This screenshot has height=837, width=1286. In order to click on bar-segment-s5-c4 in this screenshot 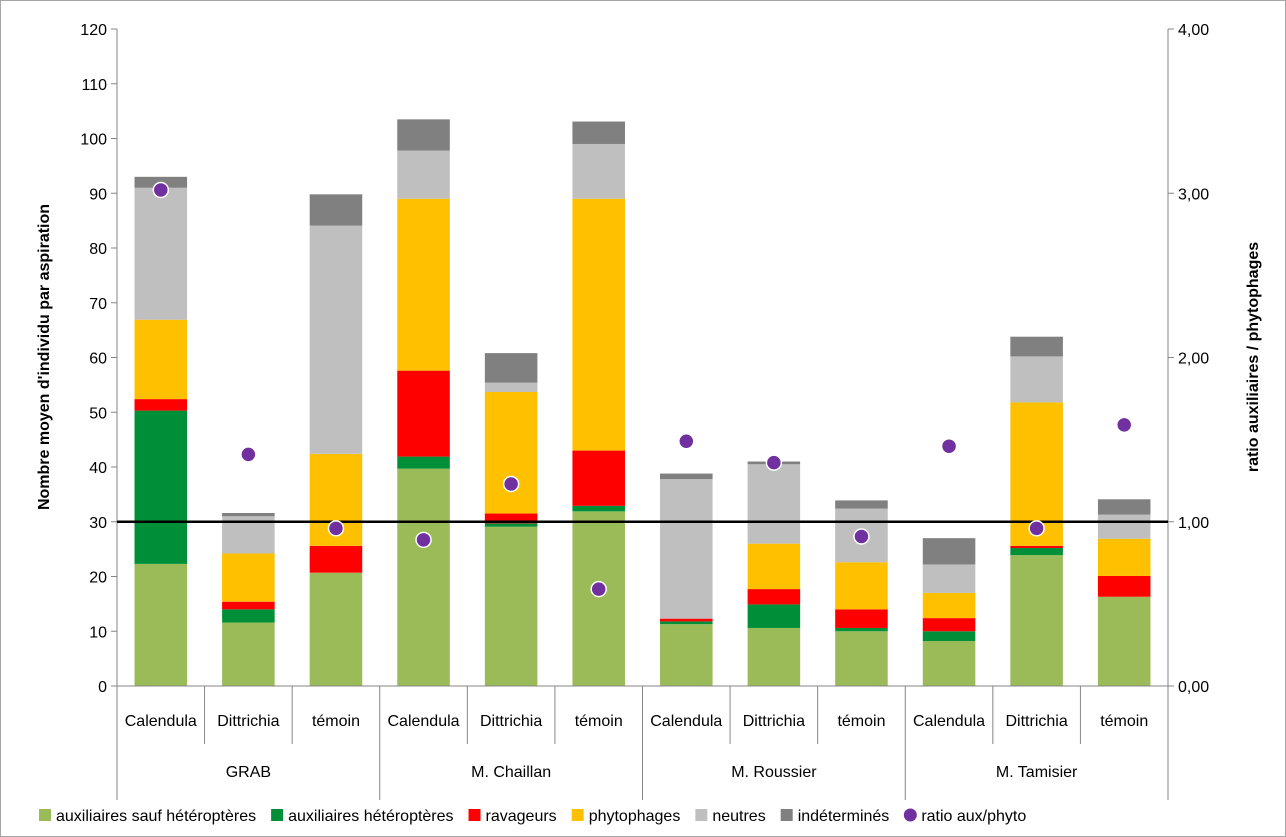, I will do `click(511, 368)`.